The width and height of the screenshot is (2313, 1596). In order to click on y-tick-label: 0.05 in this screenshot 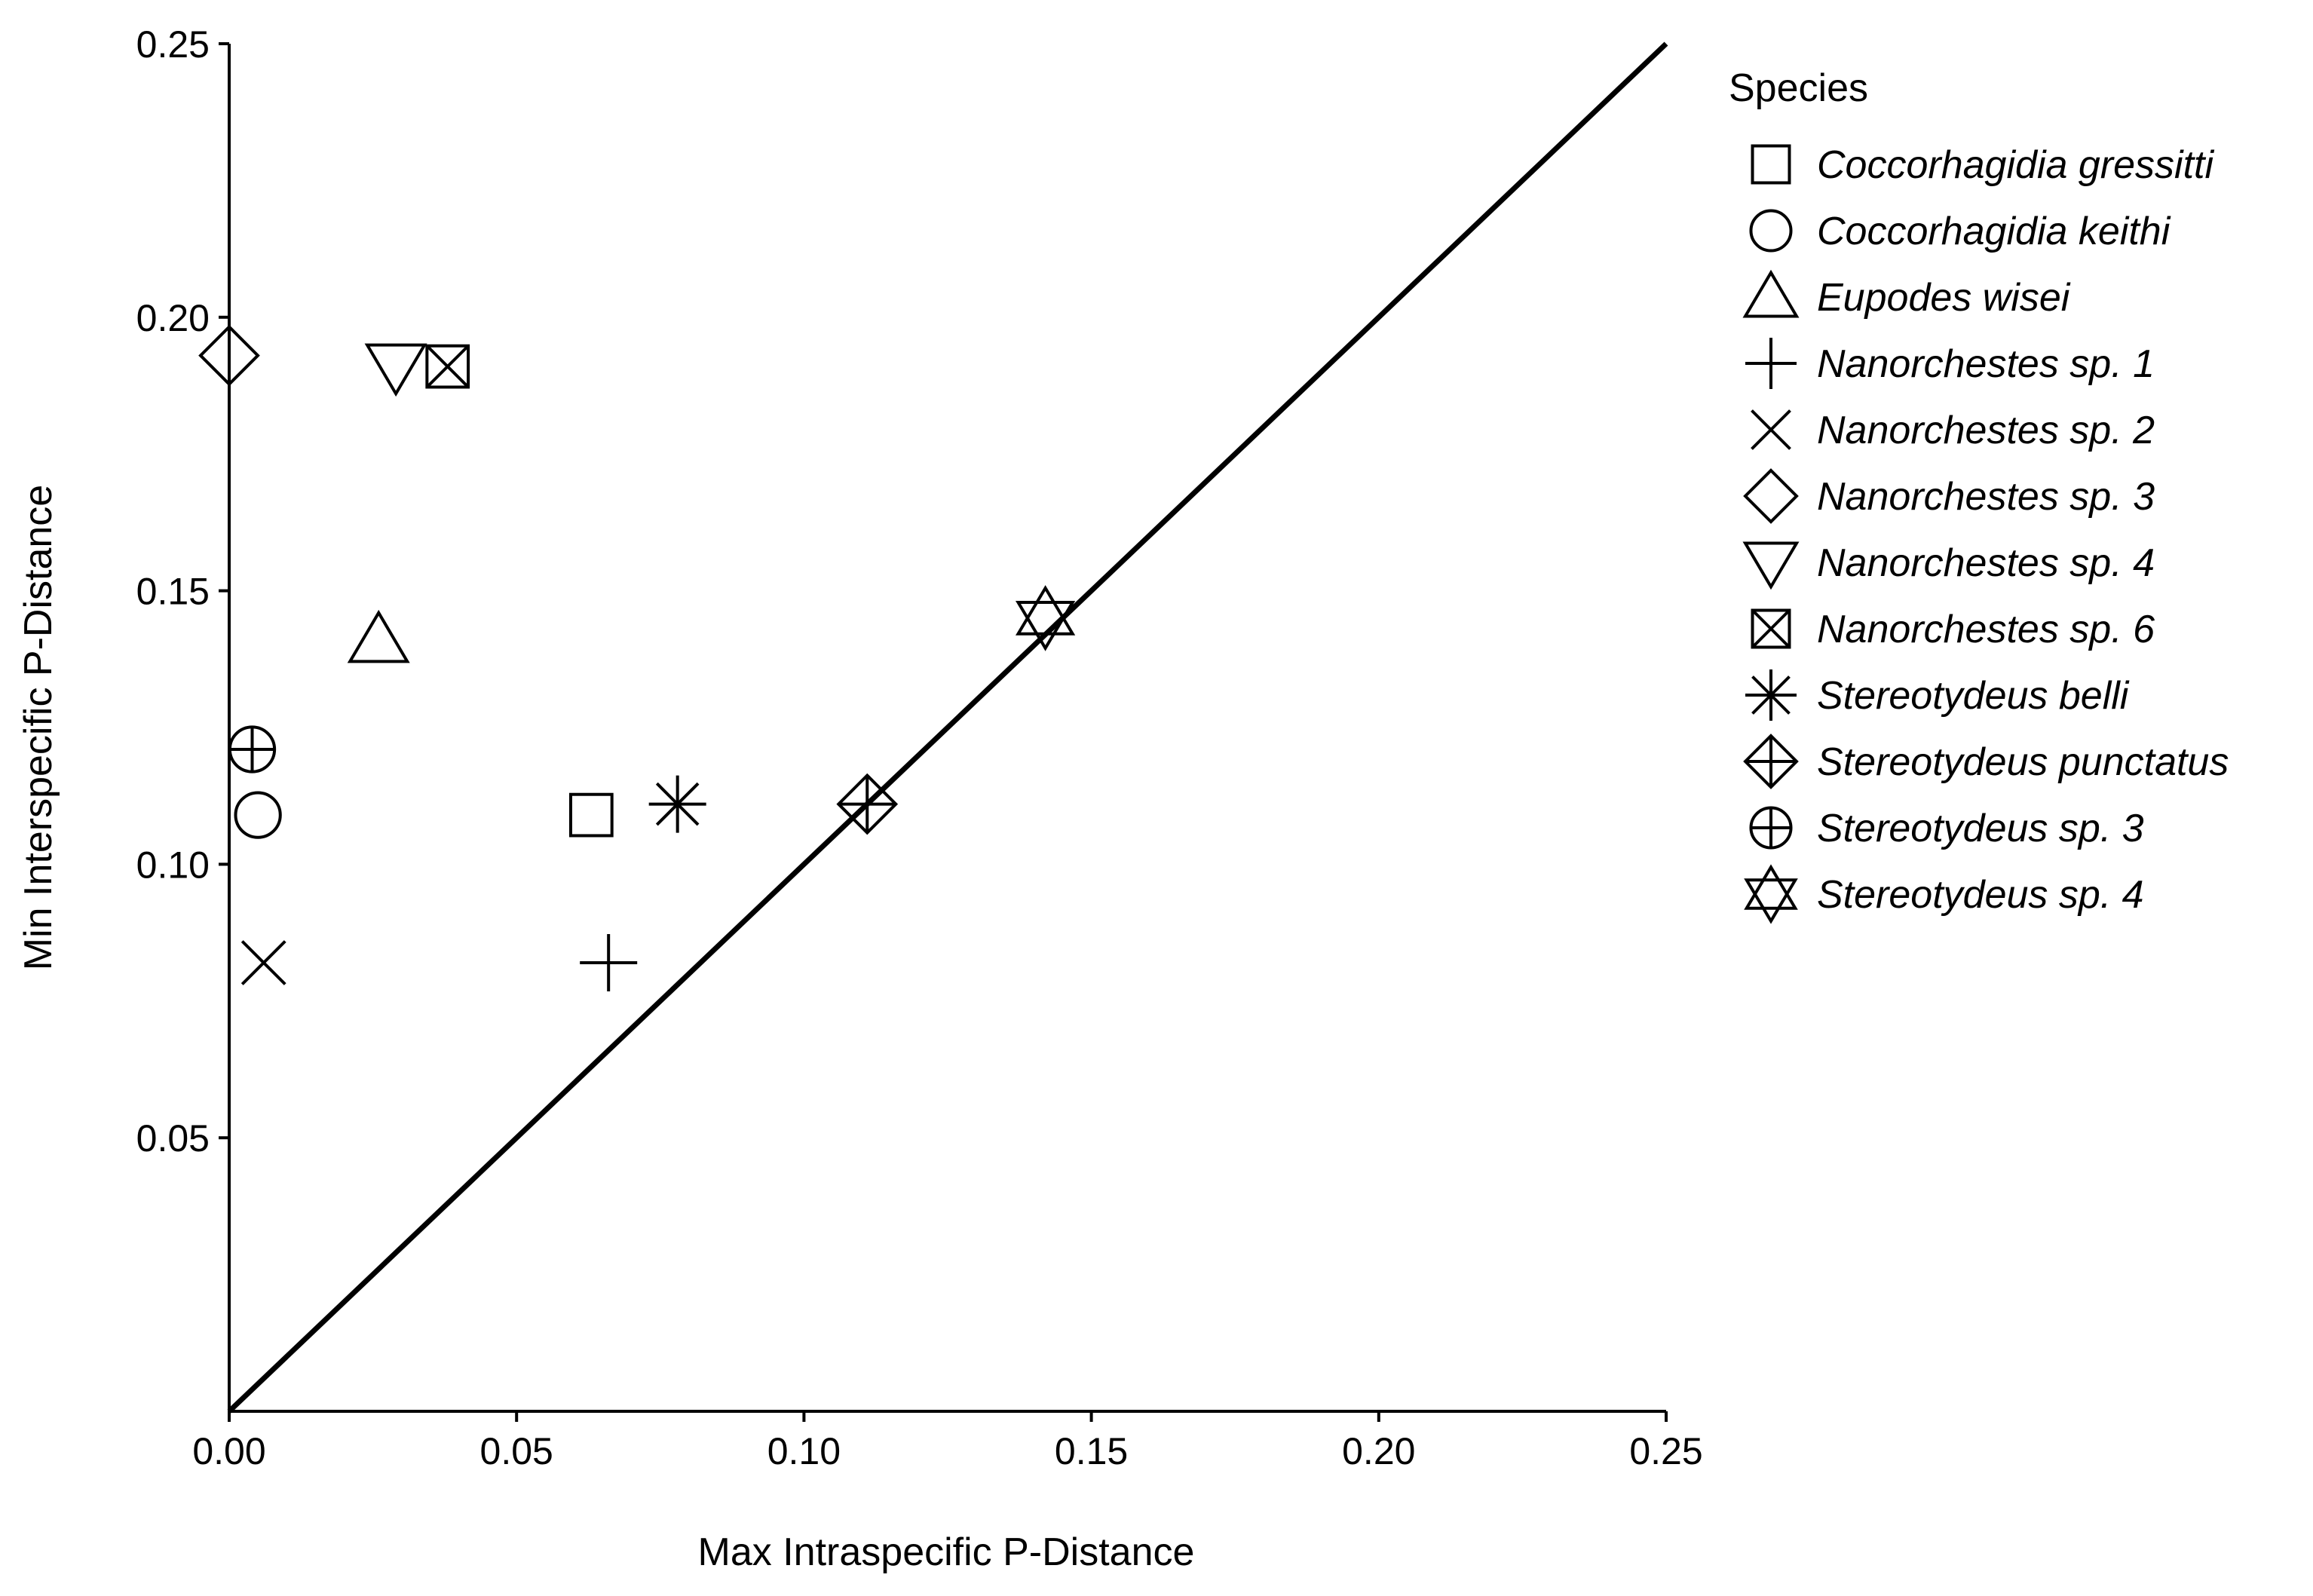, I will do `click(173, 1138)`.